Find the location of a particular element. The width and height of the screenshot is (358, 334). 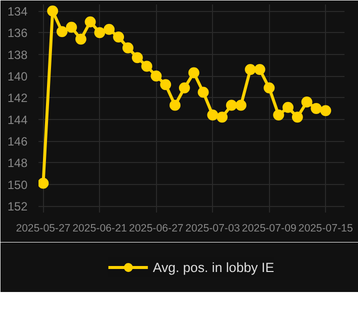

y-tick-label: 144 is located at coordinates (17, 119).